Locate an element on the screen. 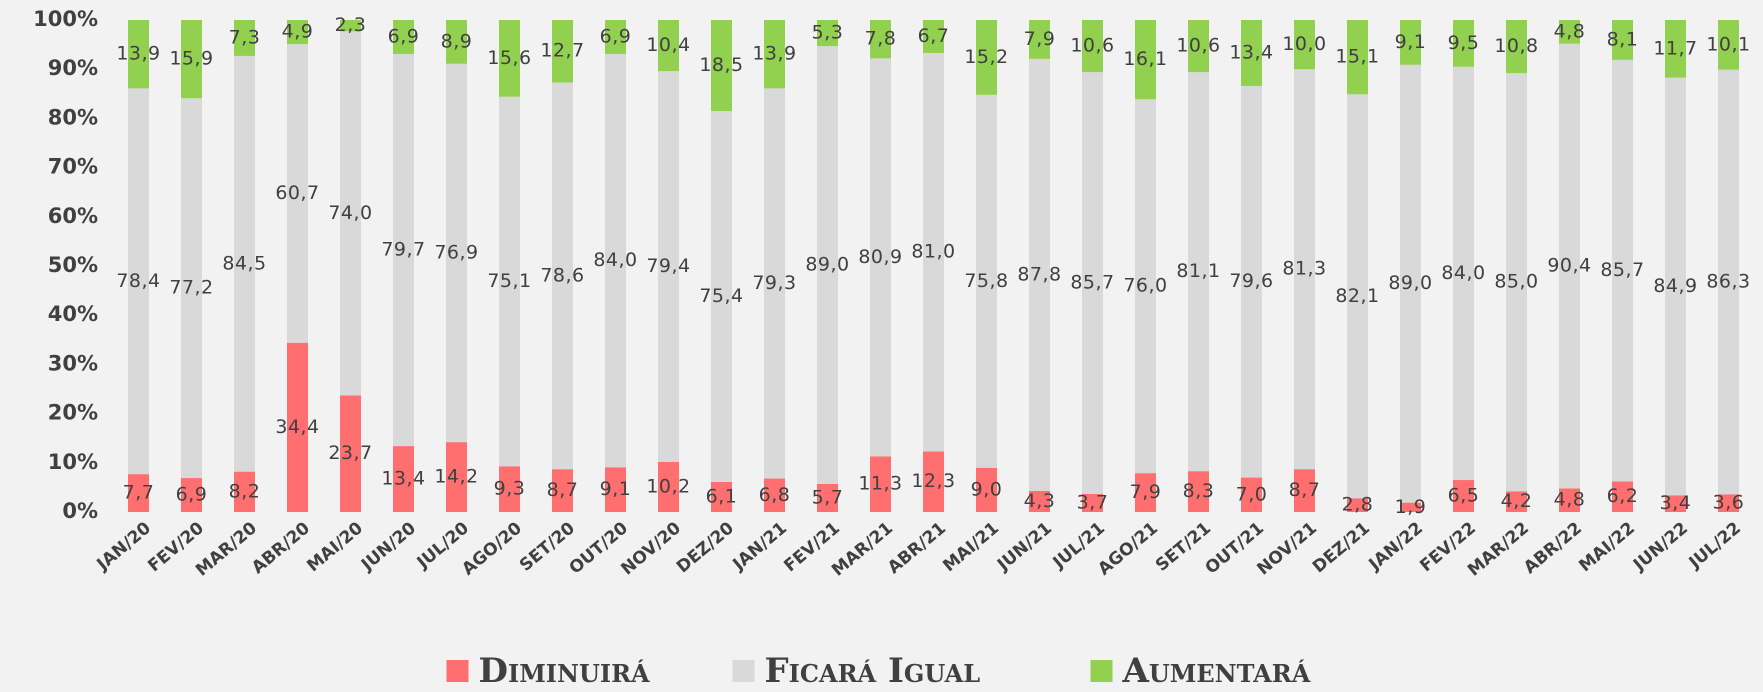 The height and width of the screenshot is (692, 1763). data-label: 8,7 is located at coordinates (1305, 490).